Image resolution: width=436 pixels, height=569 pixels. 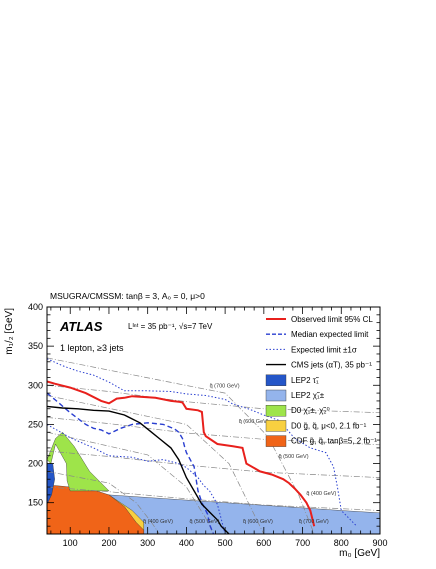 What do you see at coordinates (213, 498) in the screenshot?
I see `gluino-contour-g-400-gev` at bounding box center [213, 498].